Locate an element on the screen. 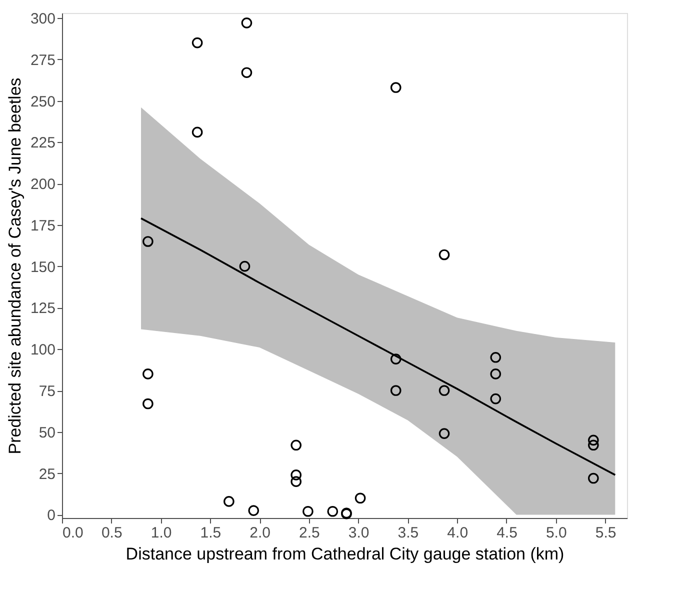  y-tick-label: 150 is located at coordinates (43, 267).